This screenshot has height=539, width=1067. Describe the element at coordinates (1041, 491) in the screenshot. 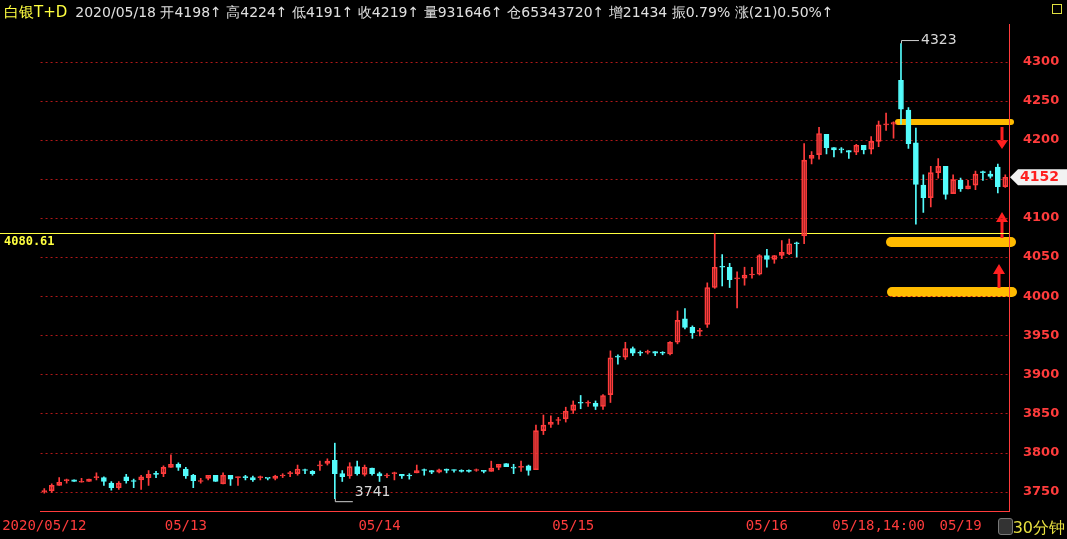

I see `y-tick-label: 3750` at that location.